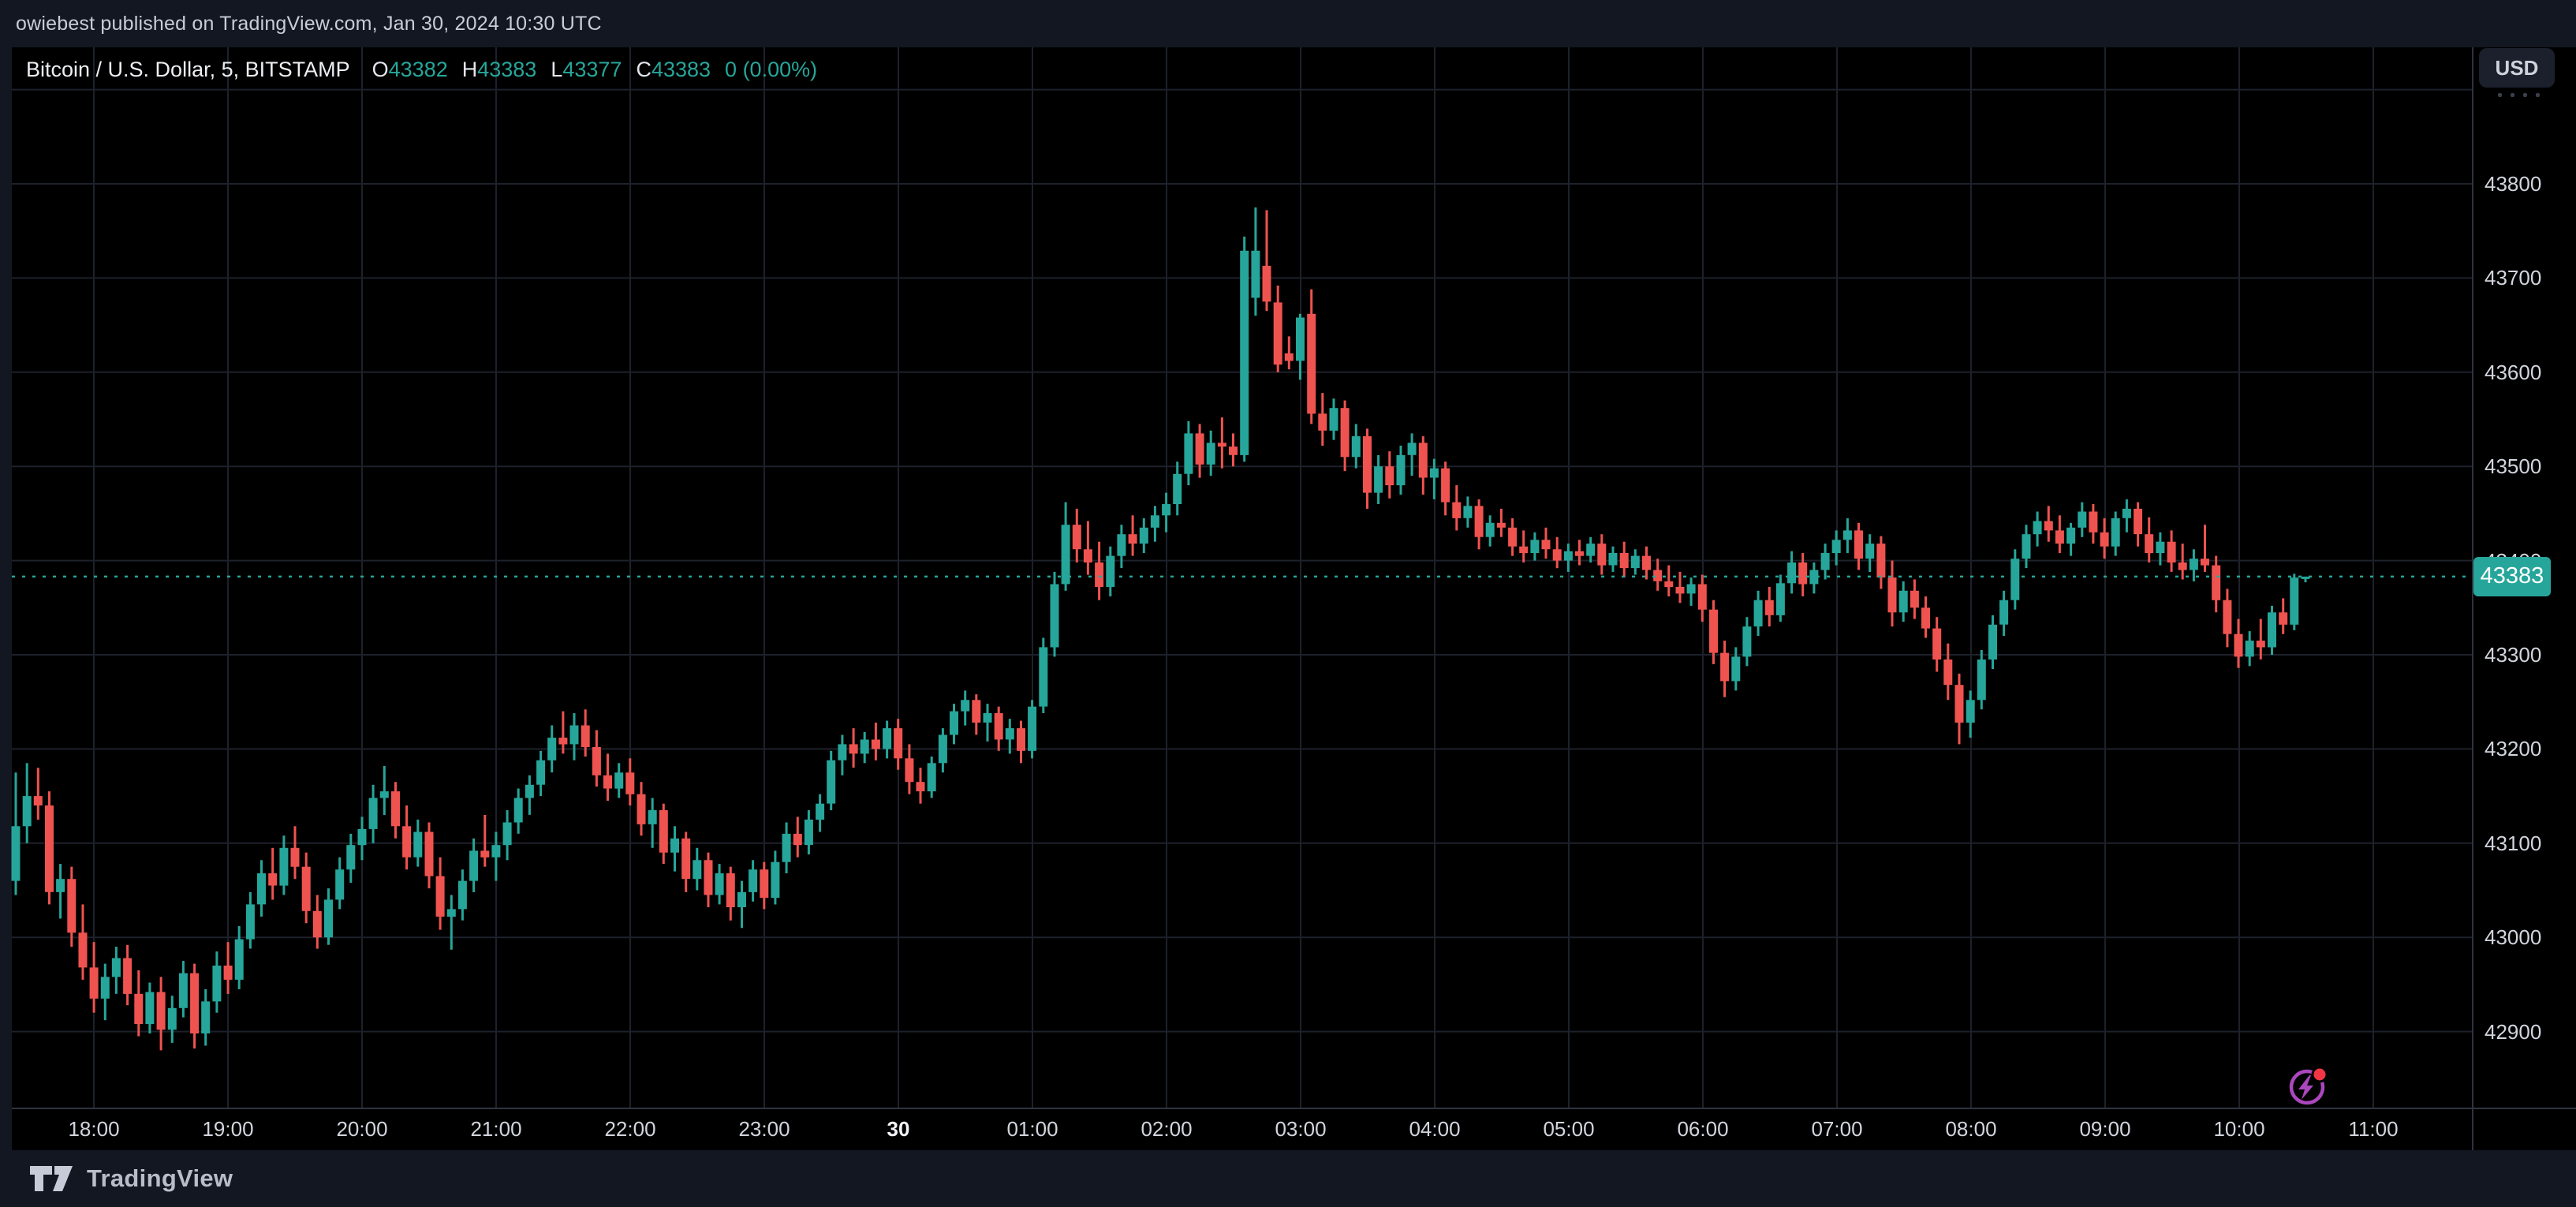 The width and height of the screenshot is (2576, 1207). I want to click on time-axis-label: 23:00, so click(764, 1129).